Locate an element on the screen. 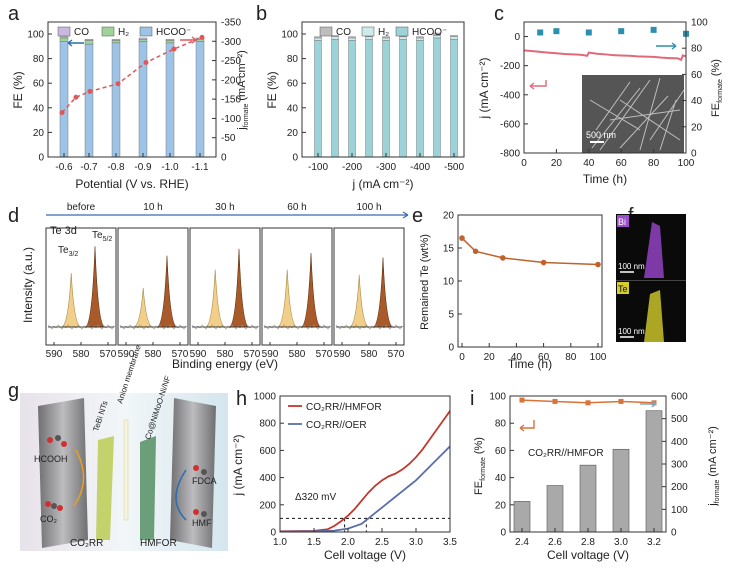 This screenshot has width=729, height=575. eds-bi-scale-label: 100 nm is located at coordinates (631, 266).